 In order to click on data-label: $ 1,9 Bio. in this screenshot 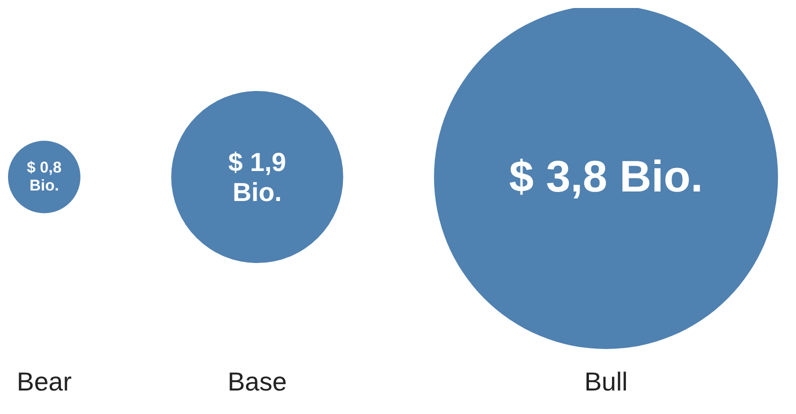, I will do `click(257, 177)`.